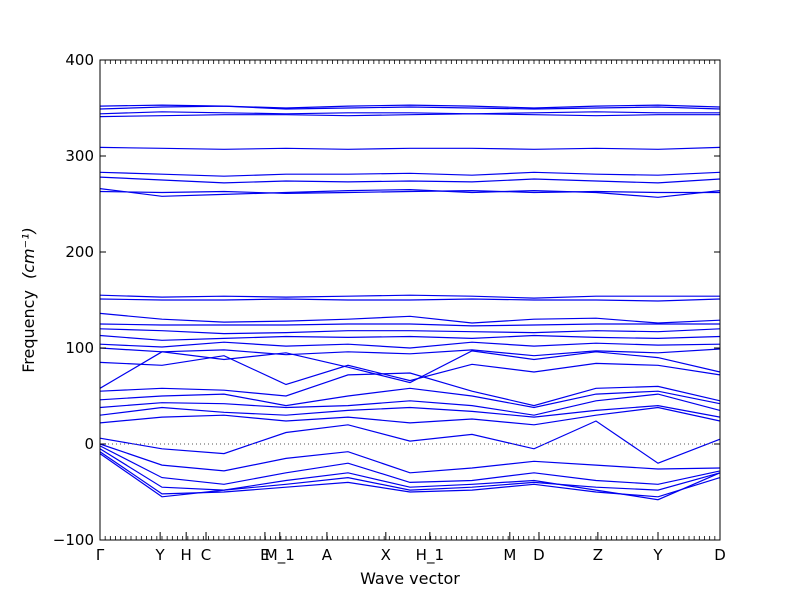 The width and height of the screenshot is (800, 600). Describe the element at coordinates (410, 578) in the screenshot. I see `x-axis-label: Wave vector` at that location.